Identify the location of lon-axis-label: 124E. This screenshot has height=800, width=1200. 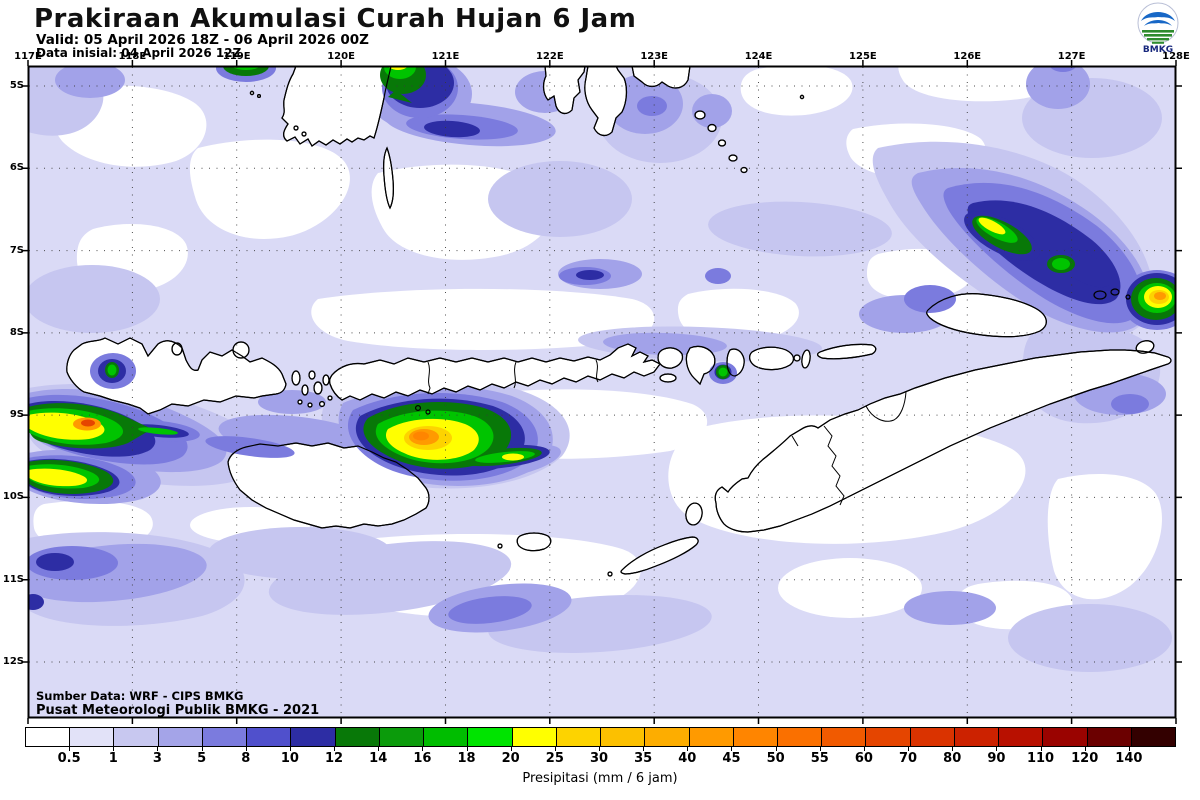
(758, 56).